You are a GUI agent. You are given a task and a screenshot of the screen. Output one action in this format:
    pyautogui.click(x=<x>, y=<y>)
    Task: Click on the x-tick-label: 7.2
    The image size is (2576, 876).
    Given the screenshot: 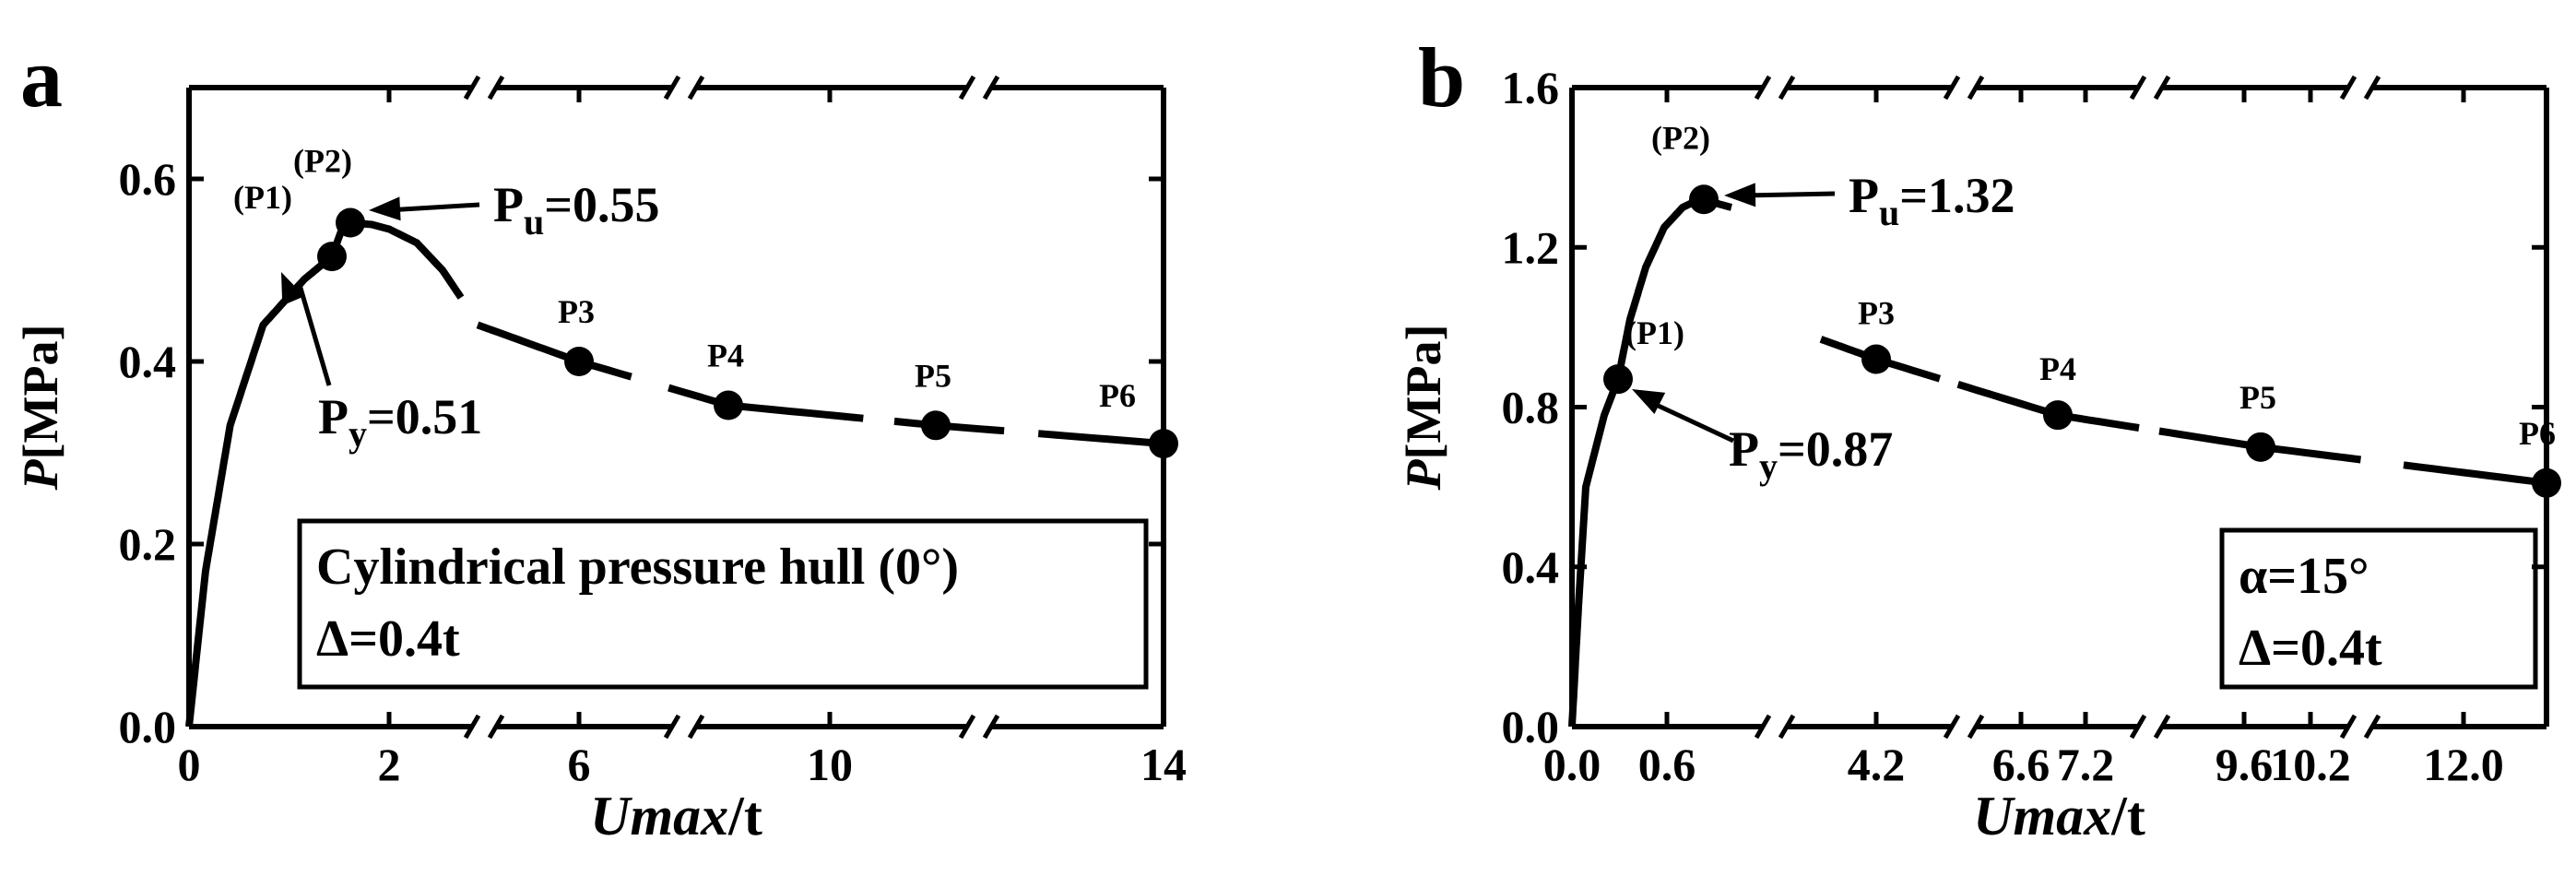 What is the action you would take?
    pyautogui.click(x=2086, y=764)
    